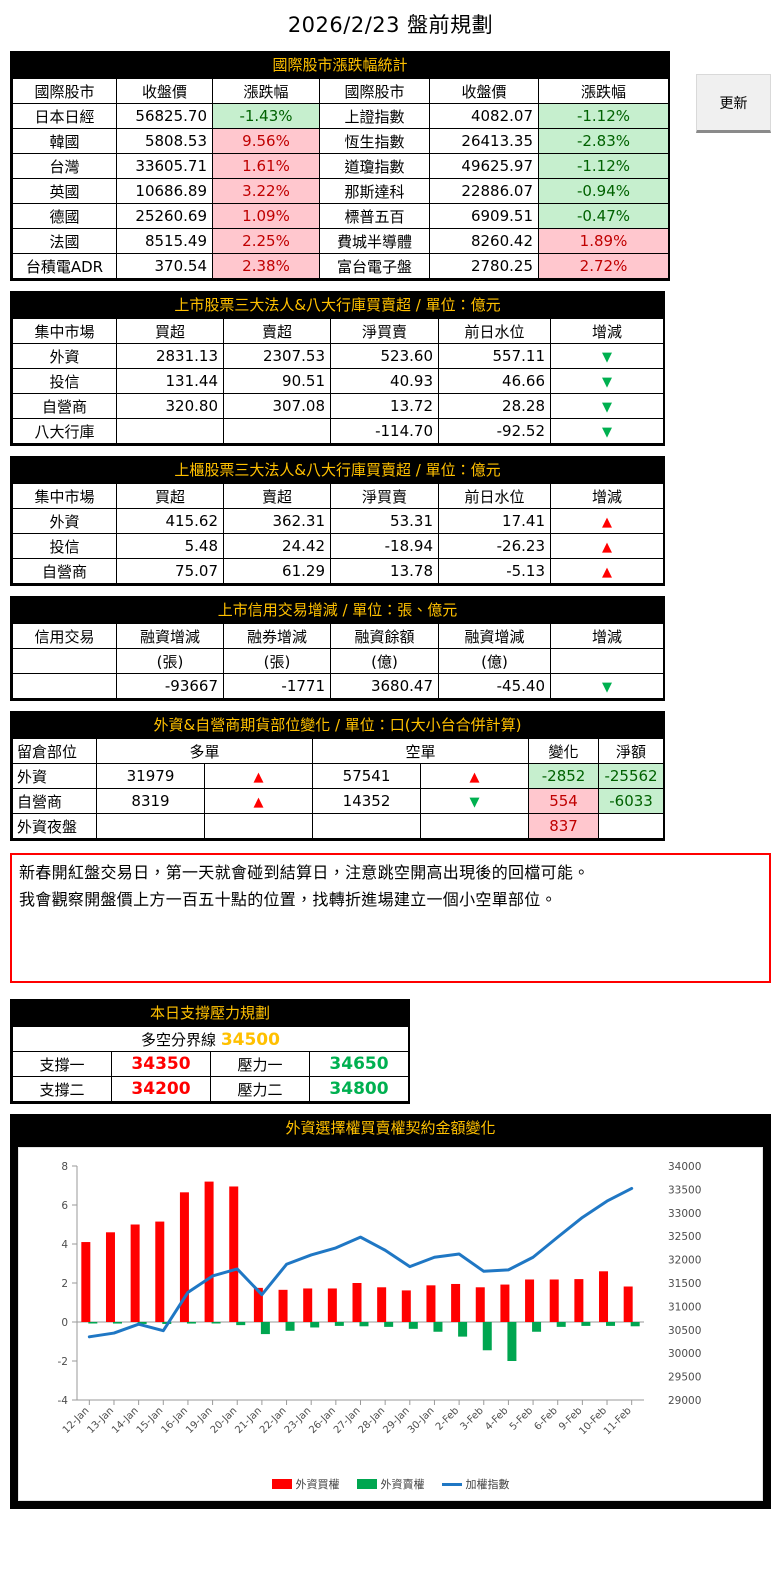 Image resolution: width=781 pixels, height=1586 pixels. What do you see at coordinates (374, 216) in the screenshot?
I see `market-name: 標普五百` at bounding box center [374, 216].